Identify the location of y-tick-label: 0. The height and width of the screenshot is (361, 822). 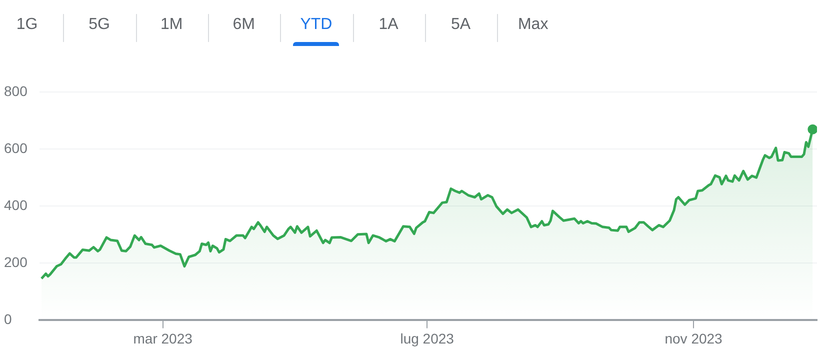
(8, 319).